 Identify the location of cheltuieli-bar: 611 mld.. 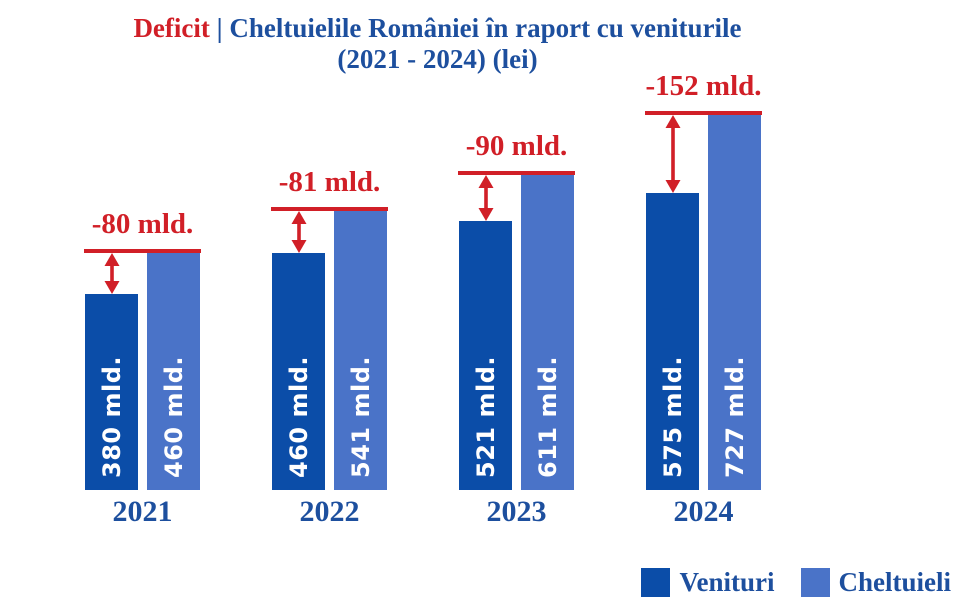
(547, 332).